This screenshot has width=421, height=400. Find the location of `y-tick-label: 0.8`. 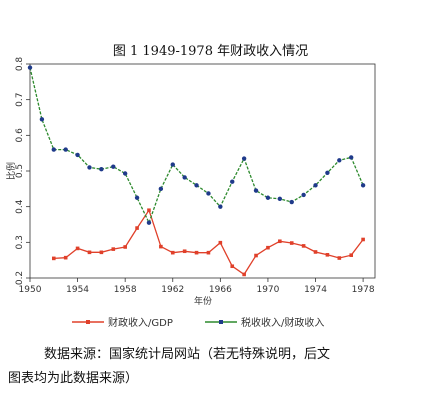

y-tick-label: 0.8 is located at coordinates (20, 64).